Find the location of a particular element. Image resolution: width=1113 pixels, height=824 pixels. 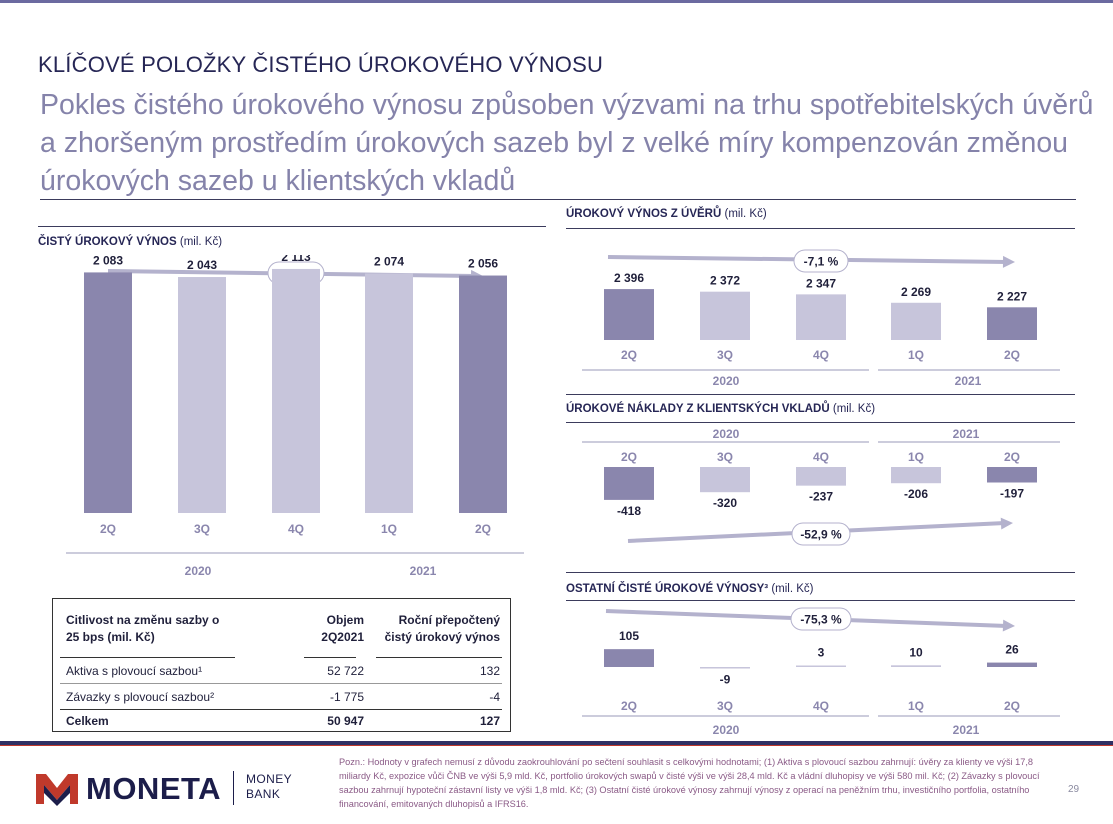

table-cell: -1 775 is located at coordinates (346, 697).